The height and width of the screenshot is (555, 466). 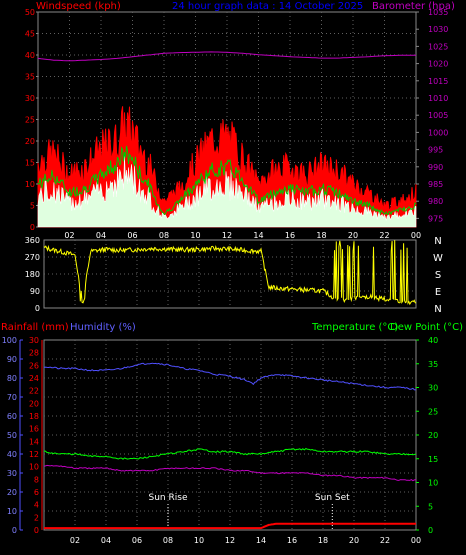 I want to click on rainfall-tick-label: 22, so click(x=34, y=391).